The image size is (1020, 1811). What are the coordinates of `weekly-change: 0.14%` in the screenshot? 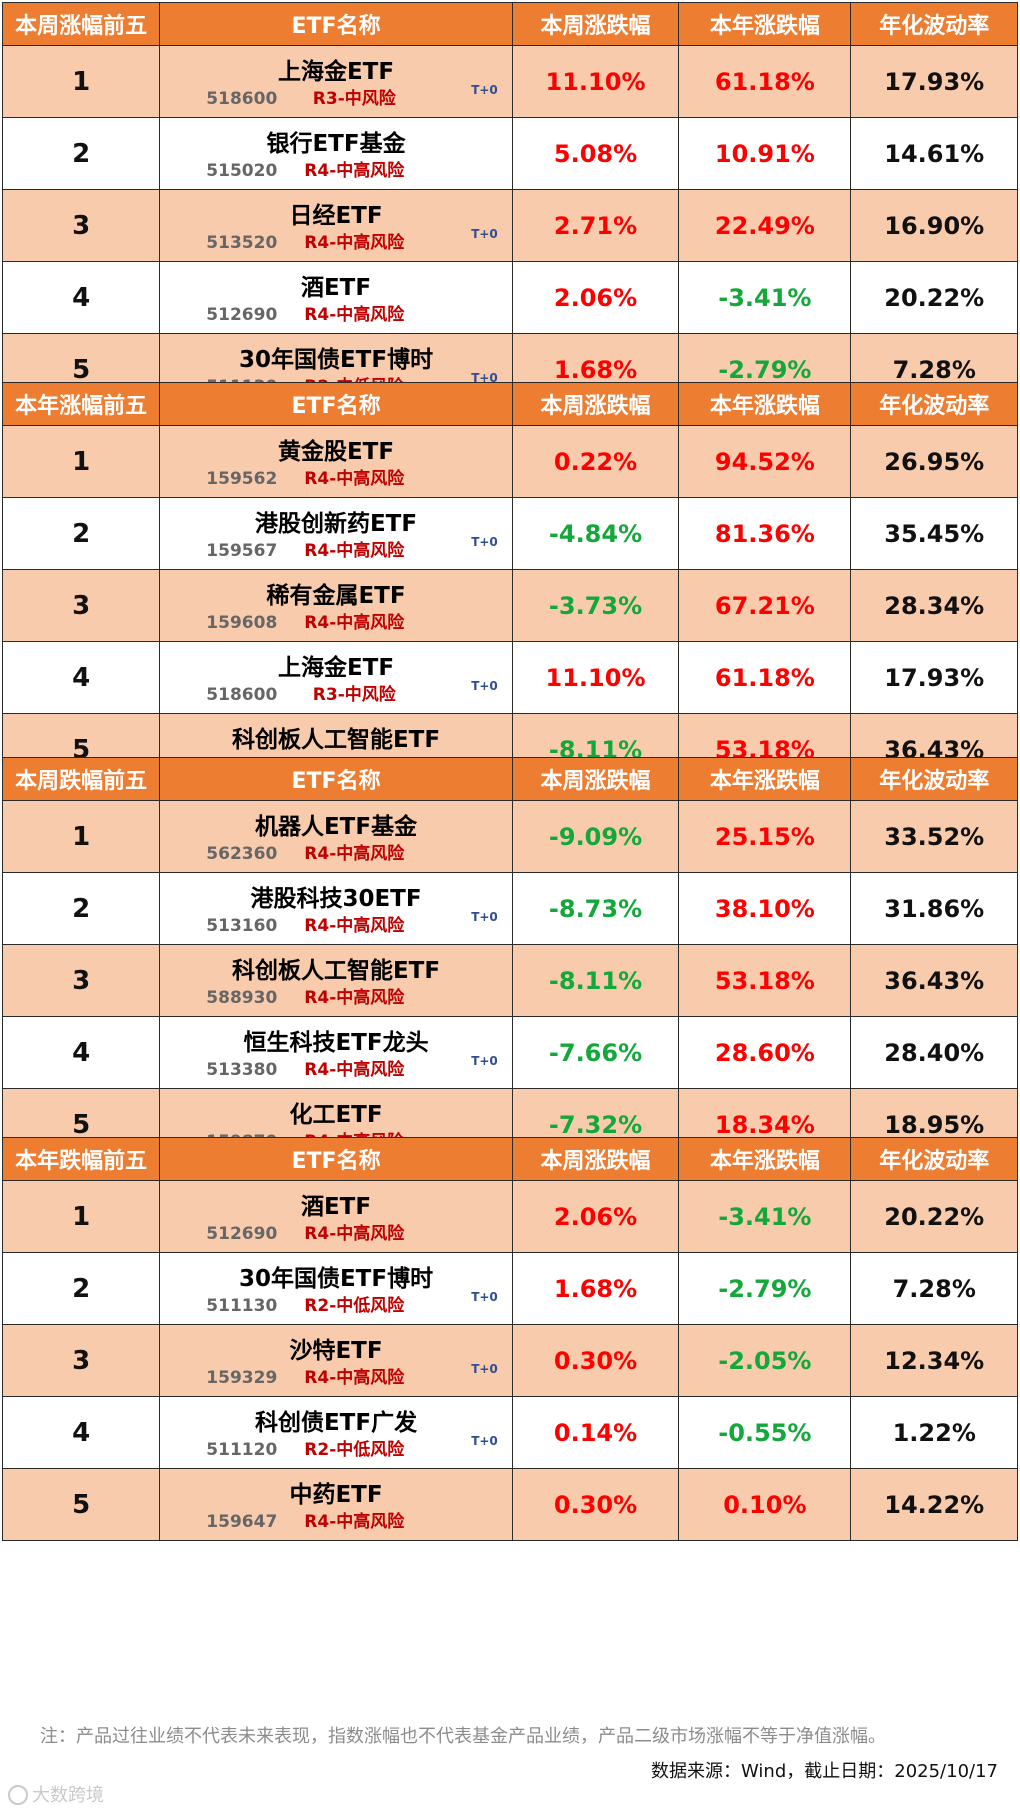 It's located at (595, 1432).